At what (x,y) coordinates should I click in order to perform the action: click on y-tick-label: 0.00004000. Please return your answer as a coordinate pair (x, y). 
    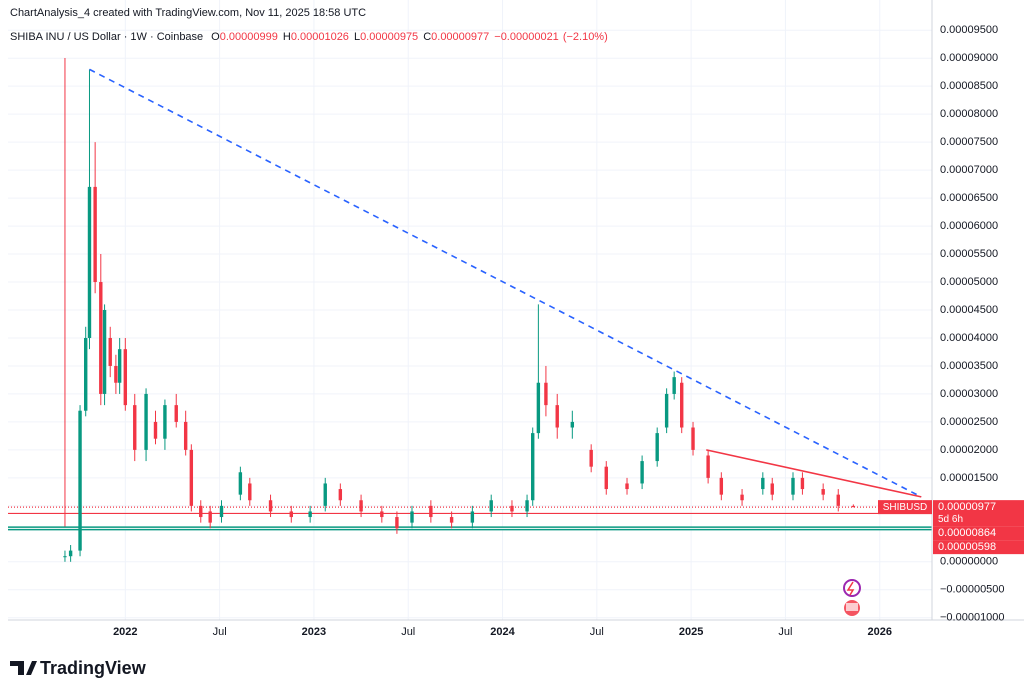
    Looking at the image, I should click on (969, 338).